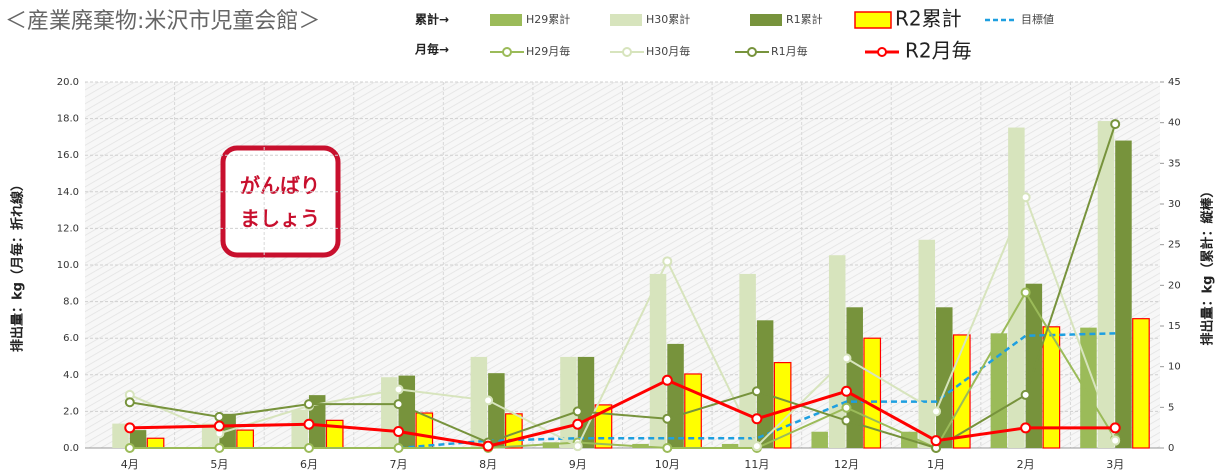 Image resolution: width=1225 pixels, height=475 pixels. What do you see at coordinates (71, 338) in the screenshot?
I see `y-tick-label: 6.0` at bounding box center [71, 338].